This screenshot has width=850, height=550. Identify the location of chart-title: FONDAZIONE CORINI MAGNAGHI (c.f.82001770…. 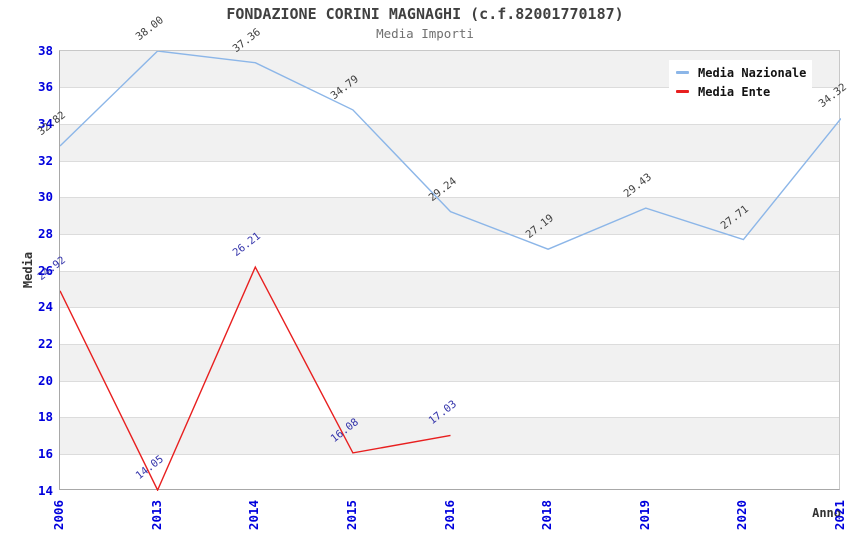
(425, 14).